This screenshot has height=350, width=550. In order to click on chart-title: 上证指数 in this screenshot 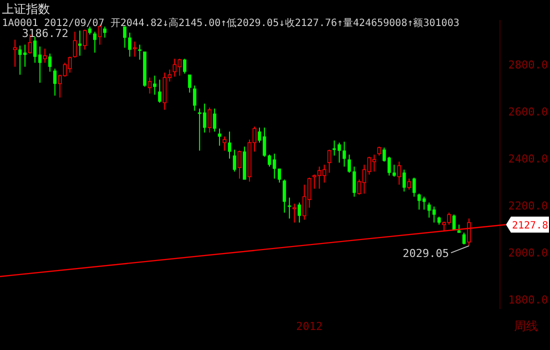, I will do `click(26, 9)`.